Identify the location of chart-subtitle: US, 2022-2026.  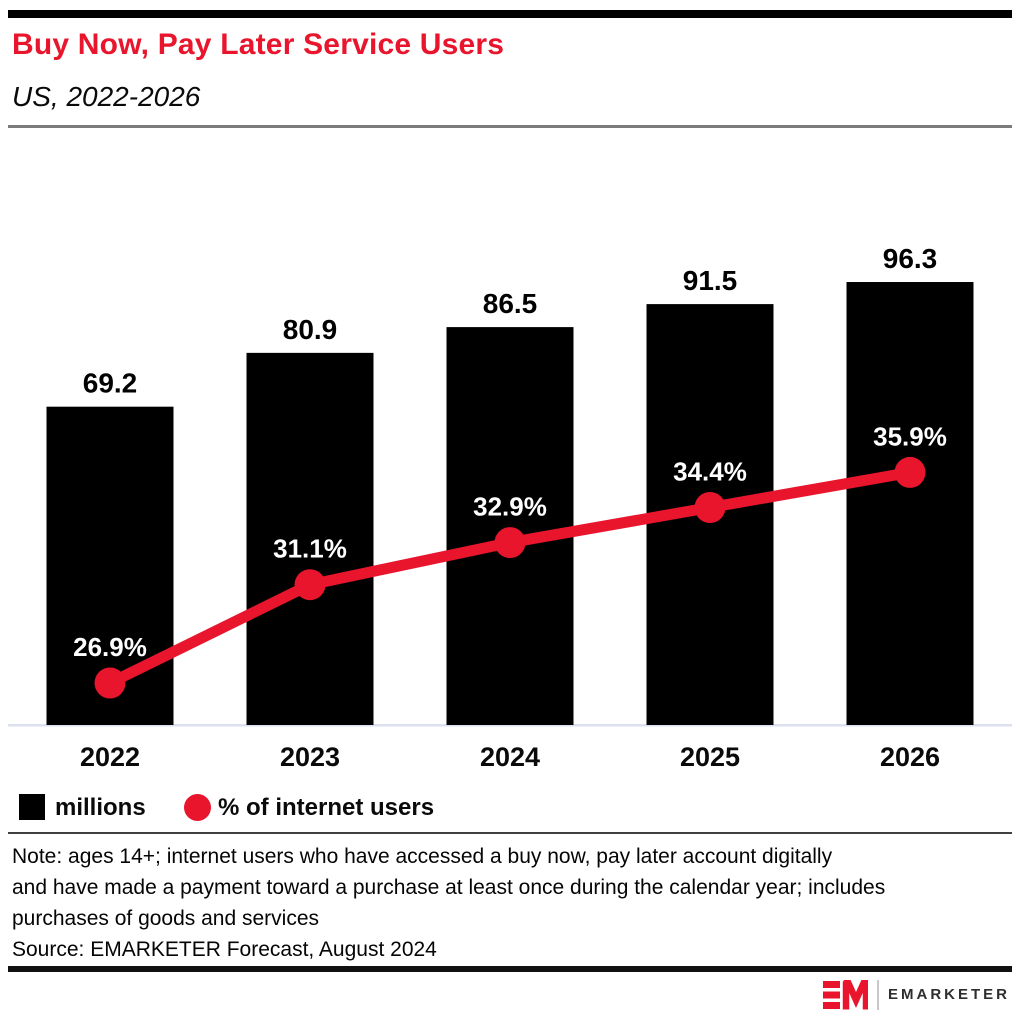
(106, 96).